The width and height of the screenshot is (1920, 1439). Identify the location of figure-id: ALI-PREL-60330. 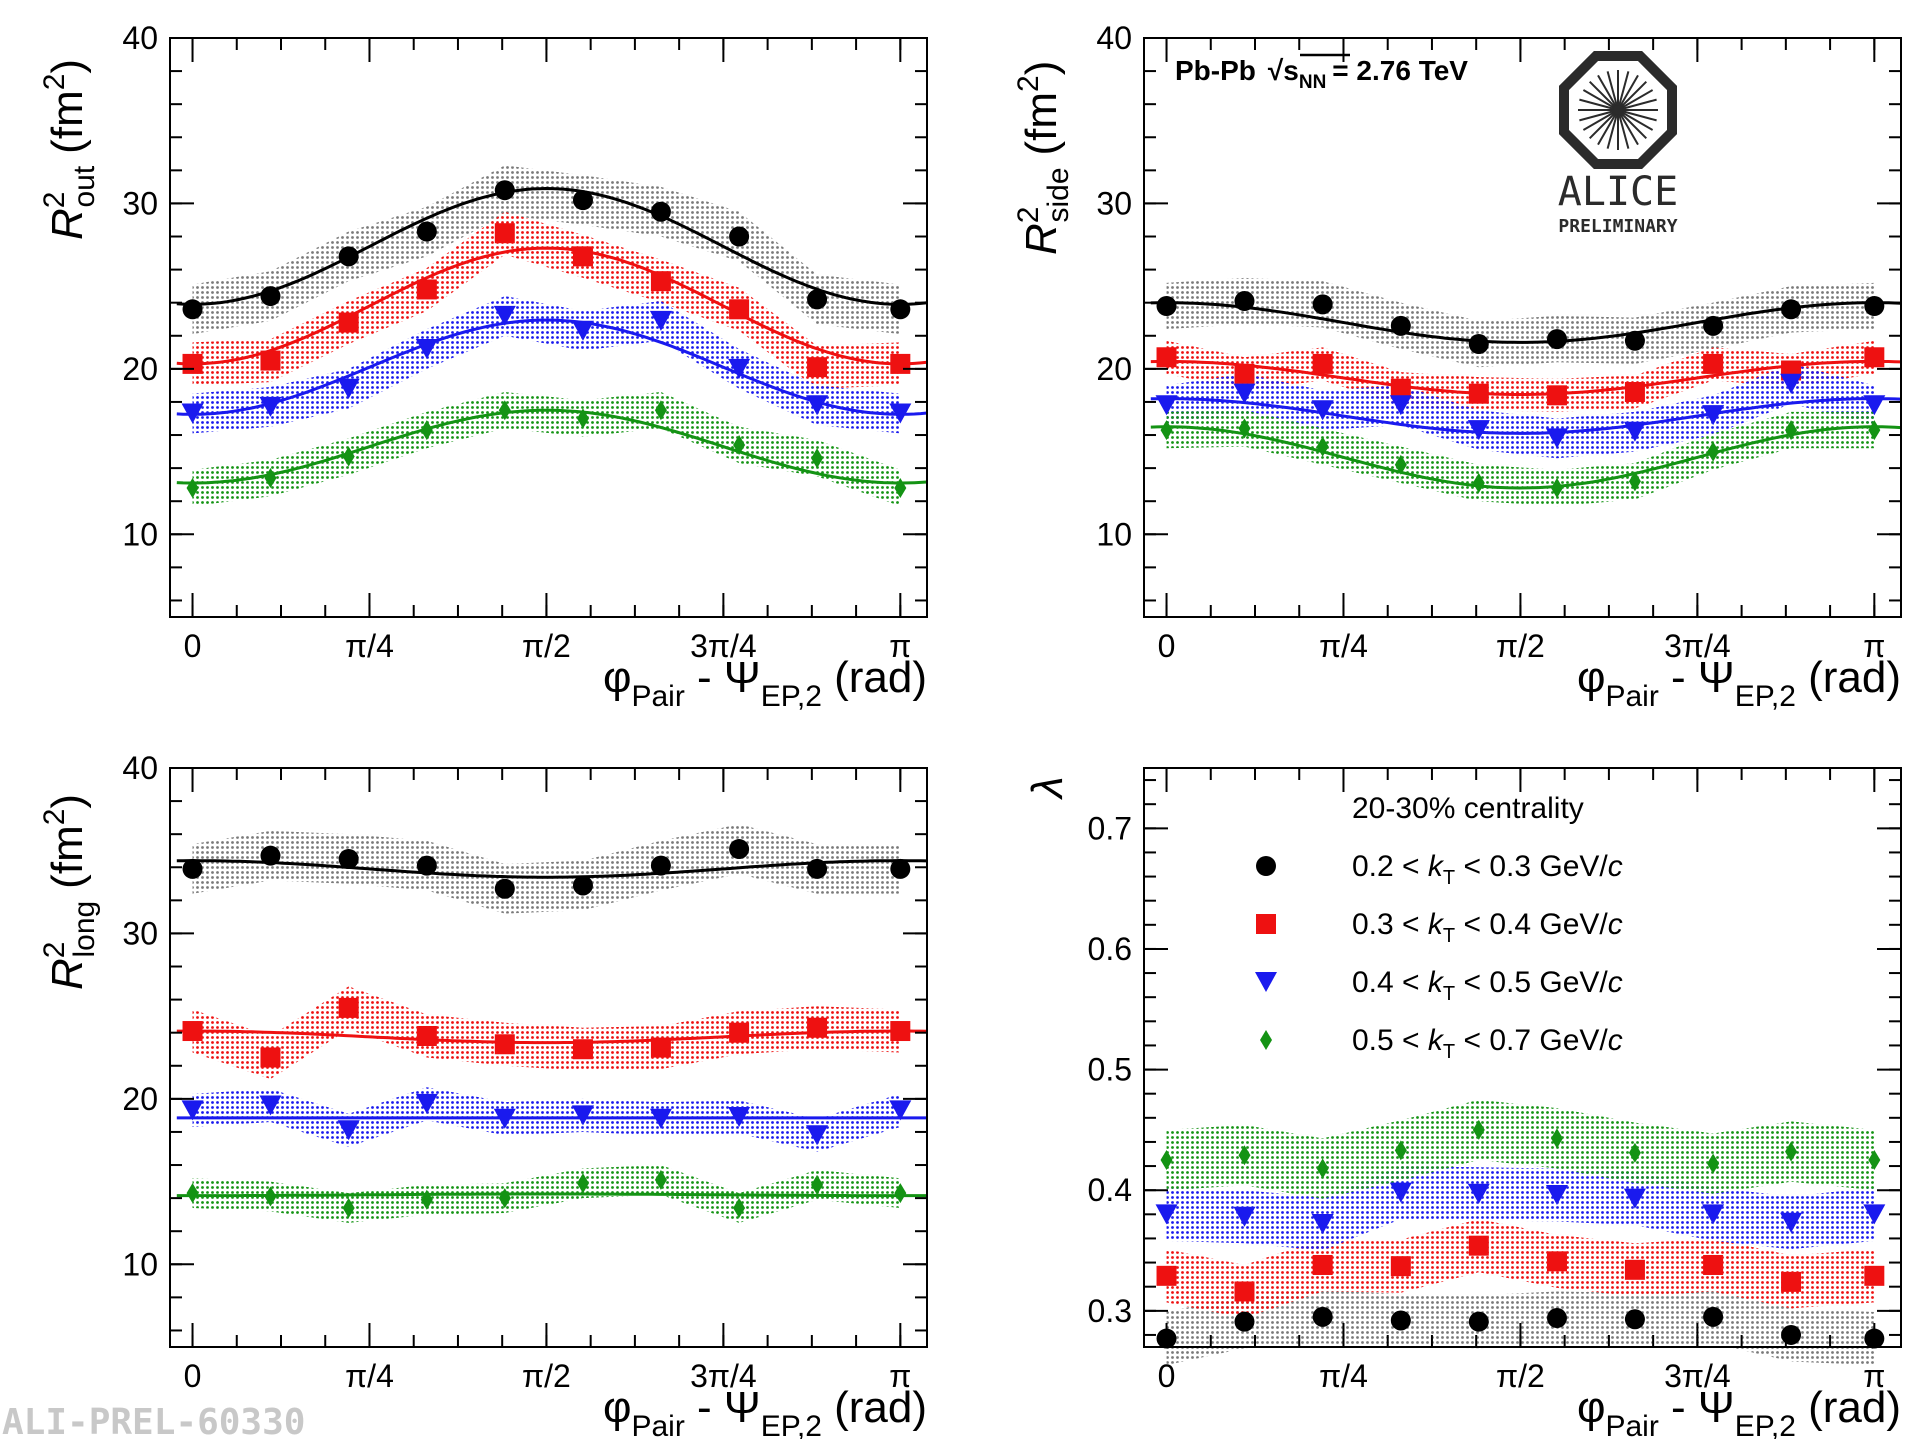
(153, 1420).